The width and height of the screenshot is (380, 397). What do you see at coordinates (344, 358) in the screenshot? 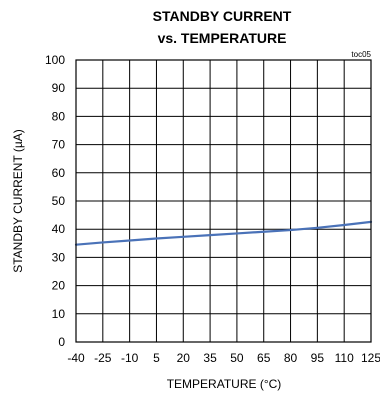
I see `x-tick-label: 110` at bounding box center [344, 358].